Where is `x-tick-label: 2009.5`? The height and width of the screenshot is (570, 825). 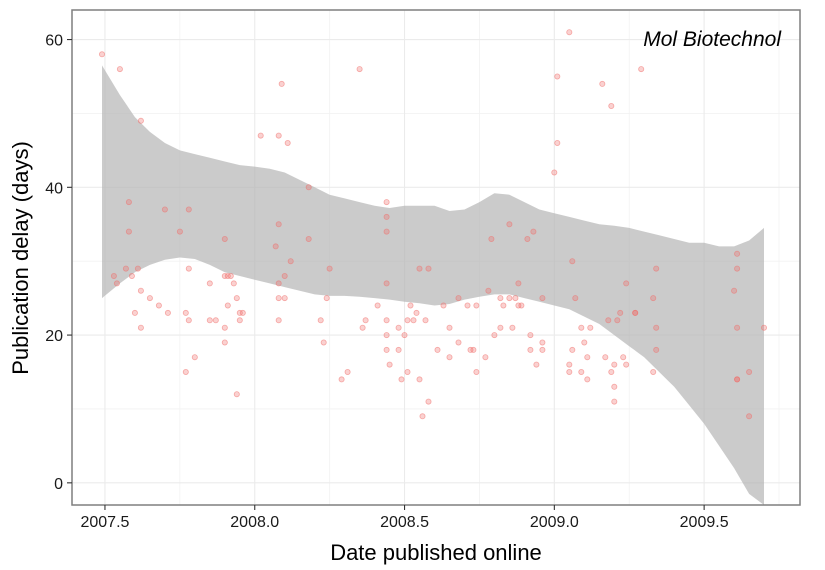 x-tick-label: 2009.5 is located at coordinates (704, 522).